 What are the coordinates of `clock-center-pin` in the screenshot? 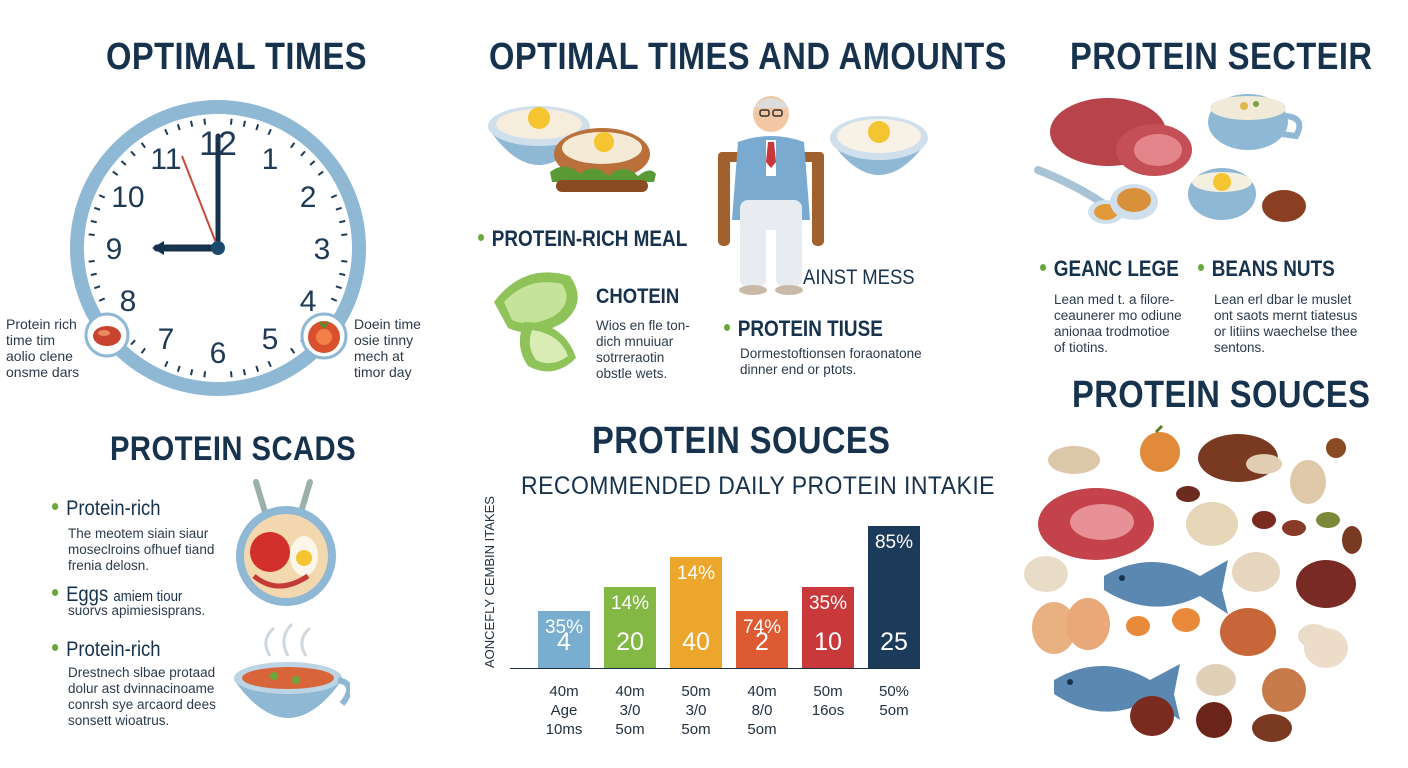 It's located at (218, 248).